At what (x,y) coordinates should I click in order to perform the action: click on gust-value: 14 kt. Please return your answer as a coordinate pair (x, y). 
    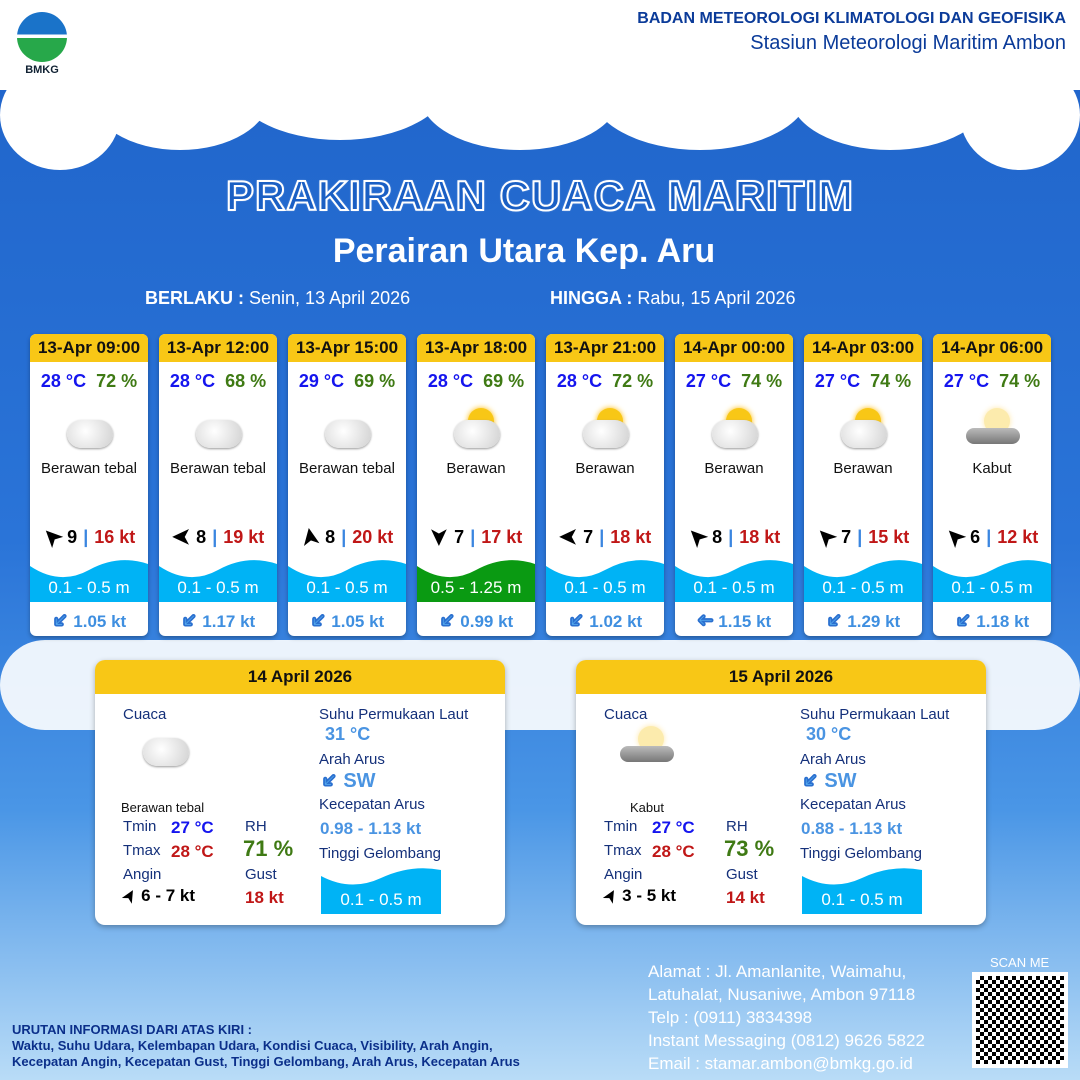
    Looking at the image, I should click on (745, 897).